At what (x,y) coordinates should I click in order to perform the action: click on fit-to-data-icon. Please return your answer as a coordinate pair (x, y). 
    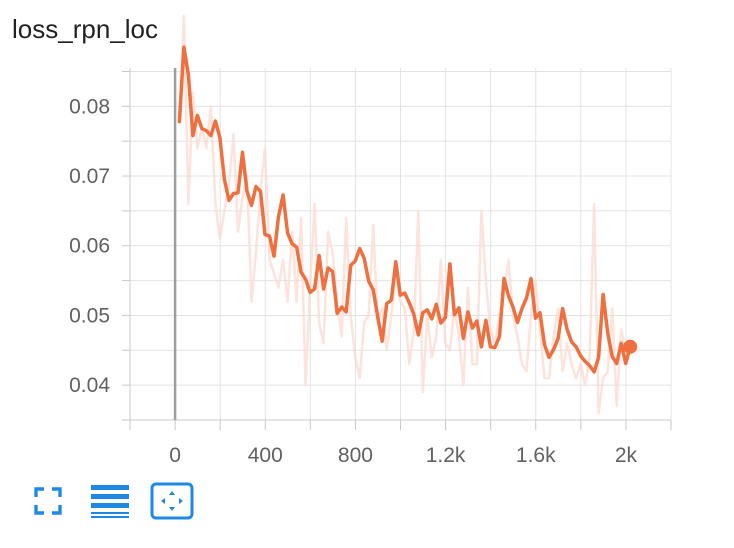
    Looking at the image, I should click on (172, 501).